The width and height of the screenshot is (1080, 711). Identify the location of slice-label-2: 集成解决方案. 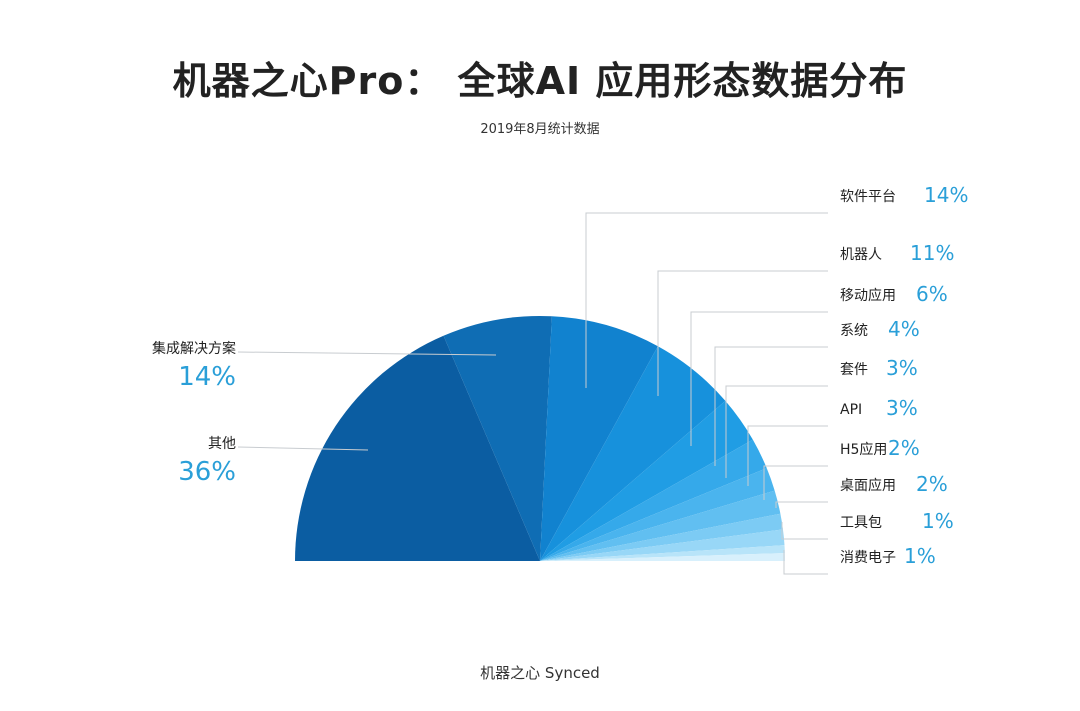
(194, 348).